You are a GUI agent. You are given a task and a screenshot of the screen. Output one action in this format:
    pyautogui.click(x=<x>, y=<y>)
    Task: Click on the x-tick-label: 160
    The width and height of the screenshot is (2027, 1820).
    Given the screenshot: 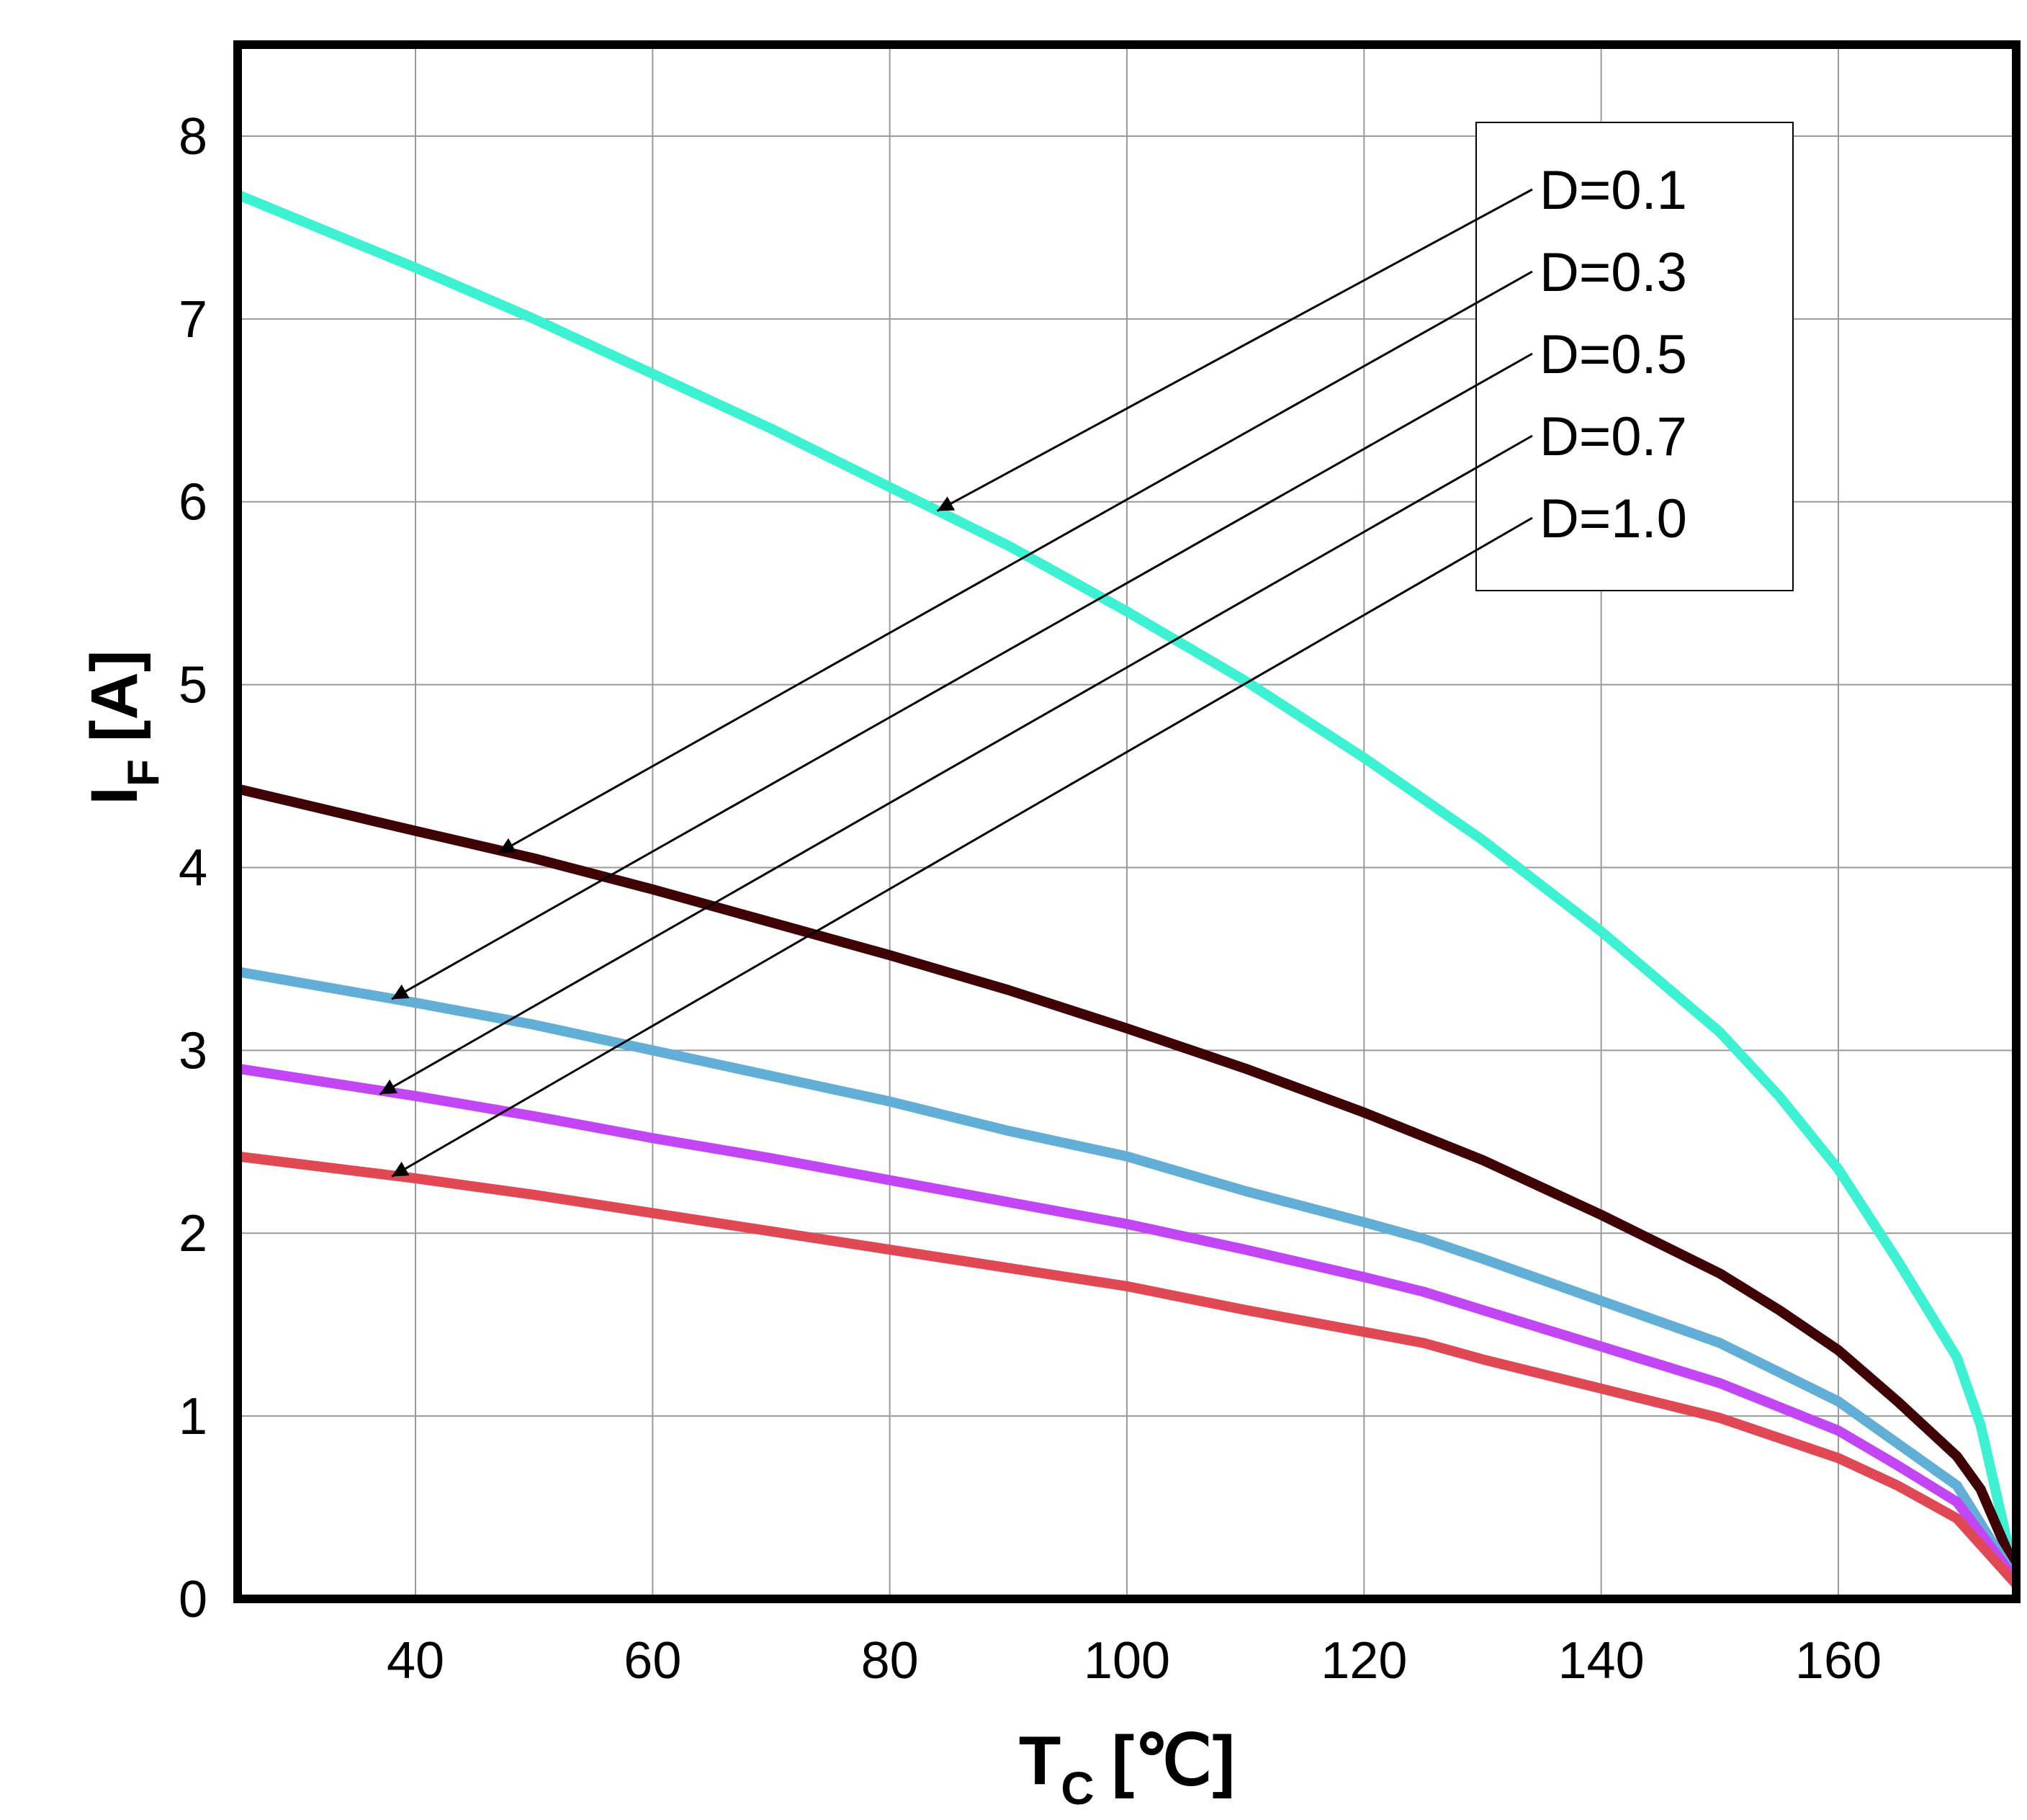 What is the action you would take?
    pyautogui.click(x=1838, y=1661)
    